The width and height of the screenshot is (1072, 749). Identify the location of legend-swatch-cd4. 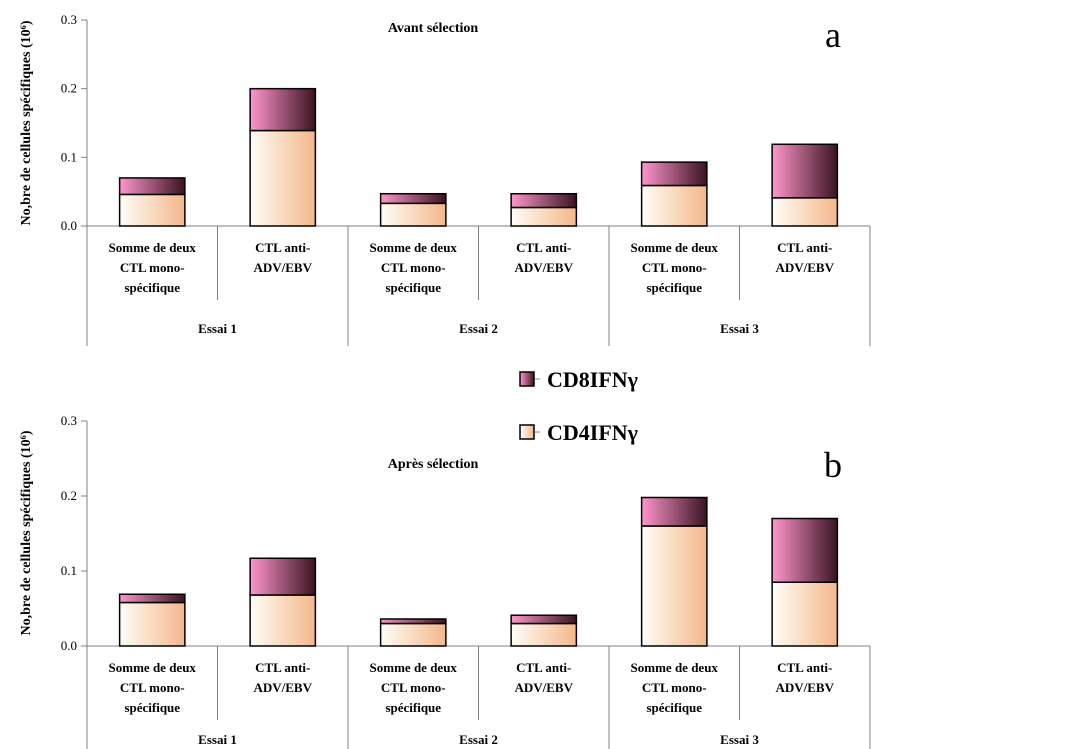
(527, 432).